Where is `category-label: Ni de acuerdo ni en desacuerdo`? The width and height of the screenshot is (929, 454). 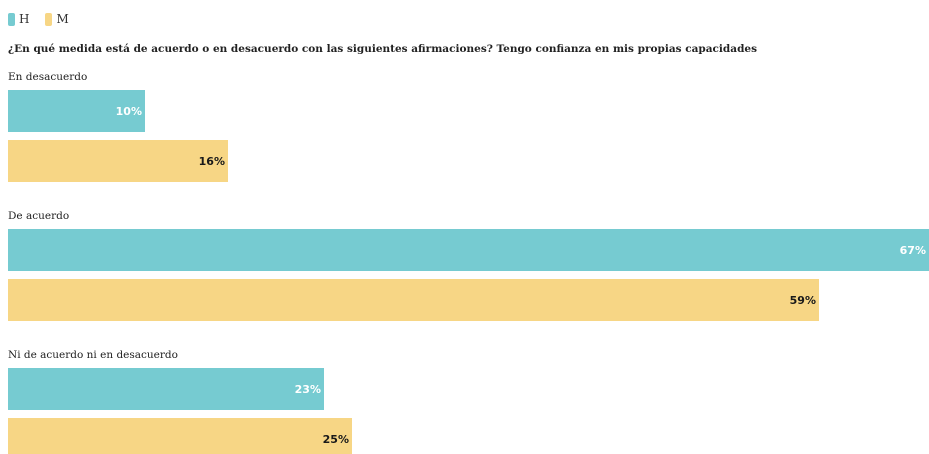
category-label: Ni de acuerdo ni en desacuerdo is located at coordinates (93, 355).